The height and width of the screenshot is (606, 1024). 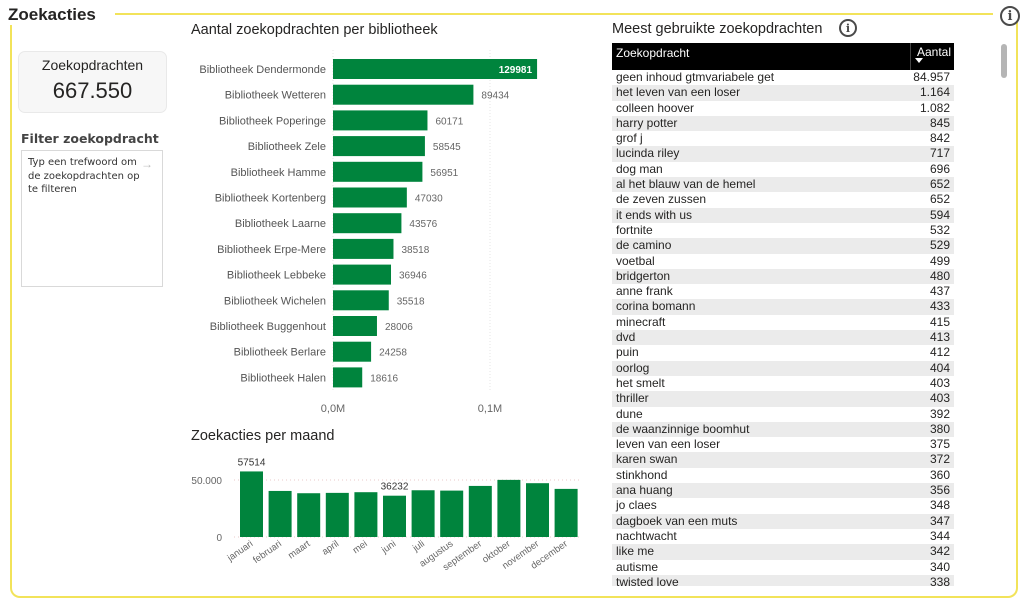 What do you see at coordinates (783, 491) in the screenshot?
I see `table-row: ana huang 356` at bounding box center [783, 491].